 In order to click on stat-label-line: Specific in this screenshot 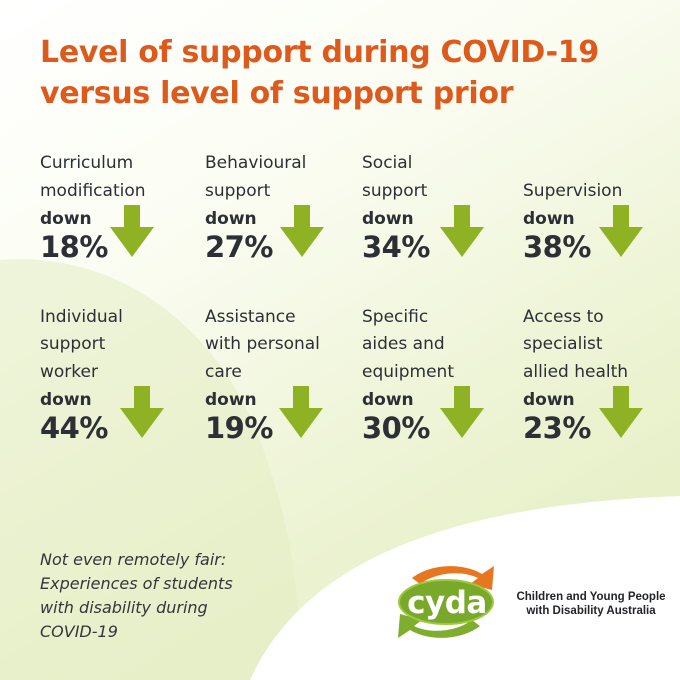, I will do `click(395, 316)`.